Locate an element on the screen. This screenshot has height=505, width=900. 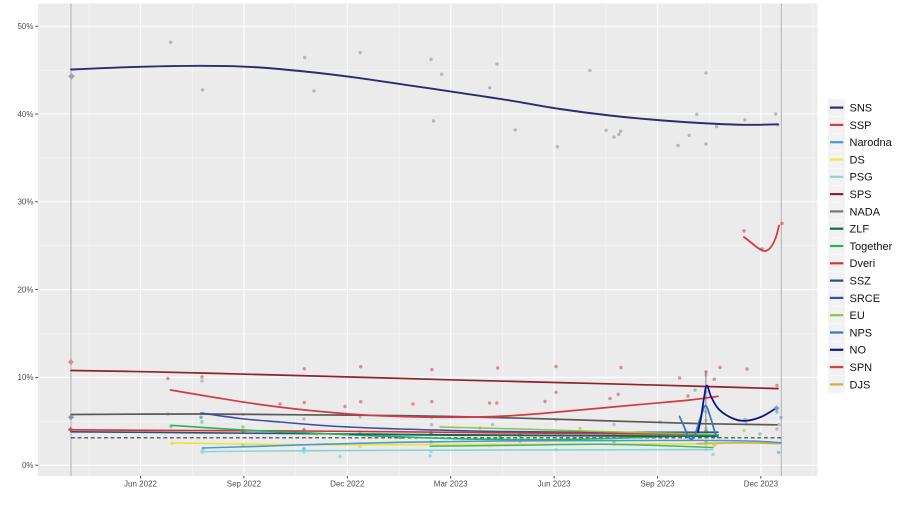
svg-text: Sep 2023 is located at coordinates (657, 484).